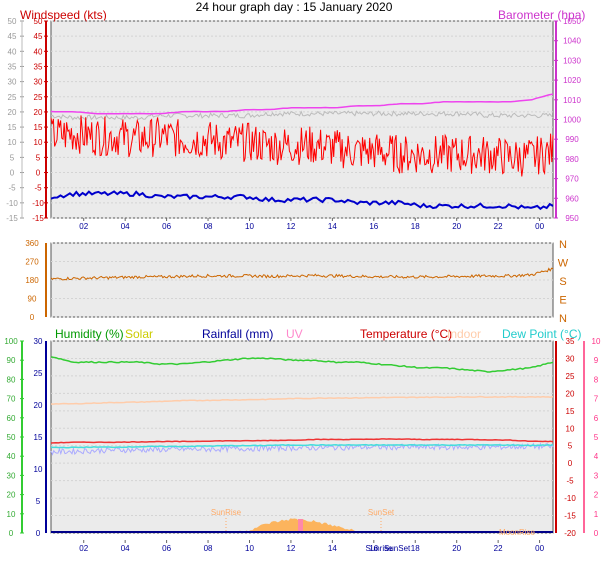 The height and width of the screenshot is (566, 608). Describe the element at coordinates (572, 159) in the screenshot. I see `baro-tick: 980` at that location.